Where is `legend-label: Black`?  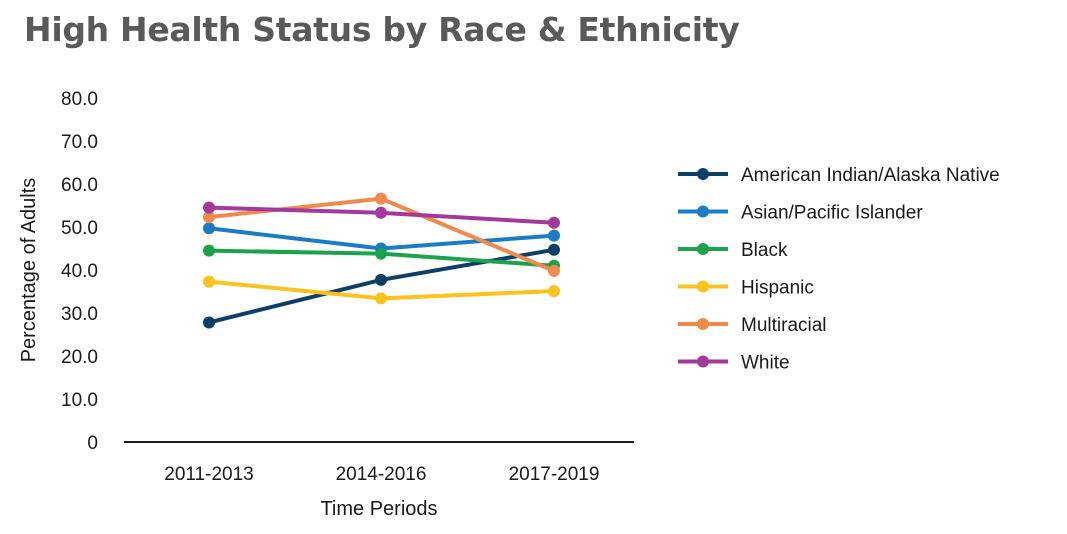
legend-label: Black is located at coordinates (764, 250).